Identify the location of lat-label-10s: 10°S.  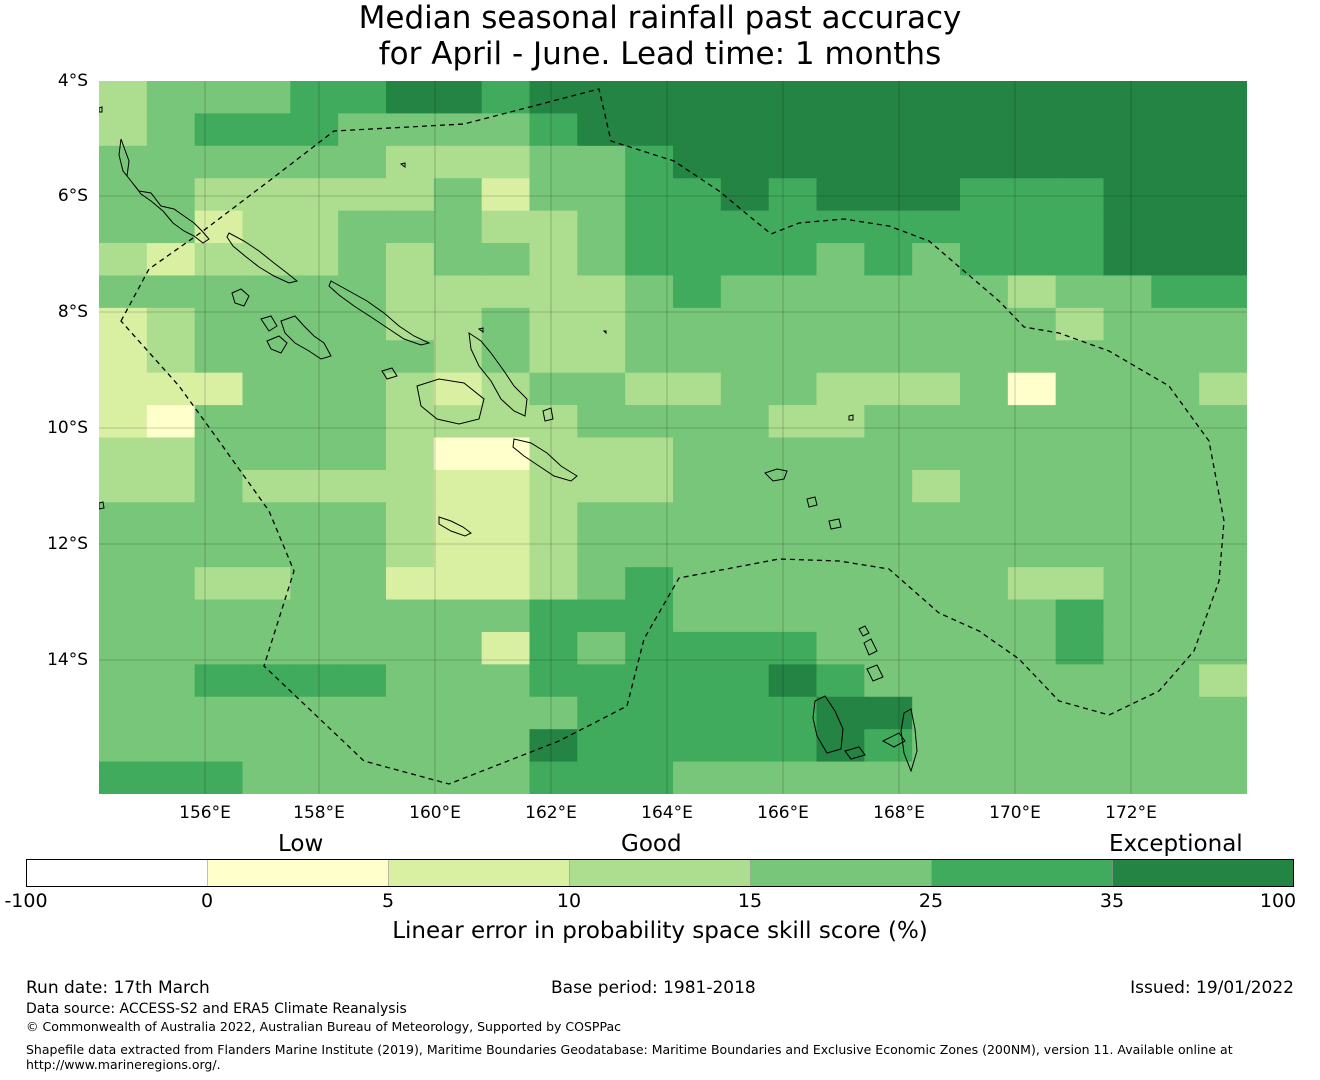
(67, 428).